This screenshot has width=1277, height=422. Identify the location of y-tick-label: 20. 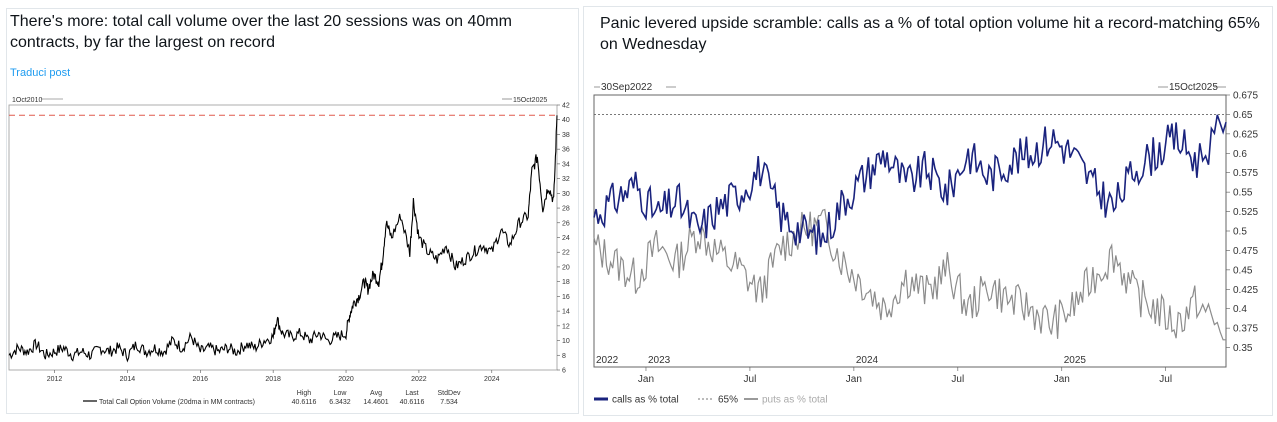
(566, 267).